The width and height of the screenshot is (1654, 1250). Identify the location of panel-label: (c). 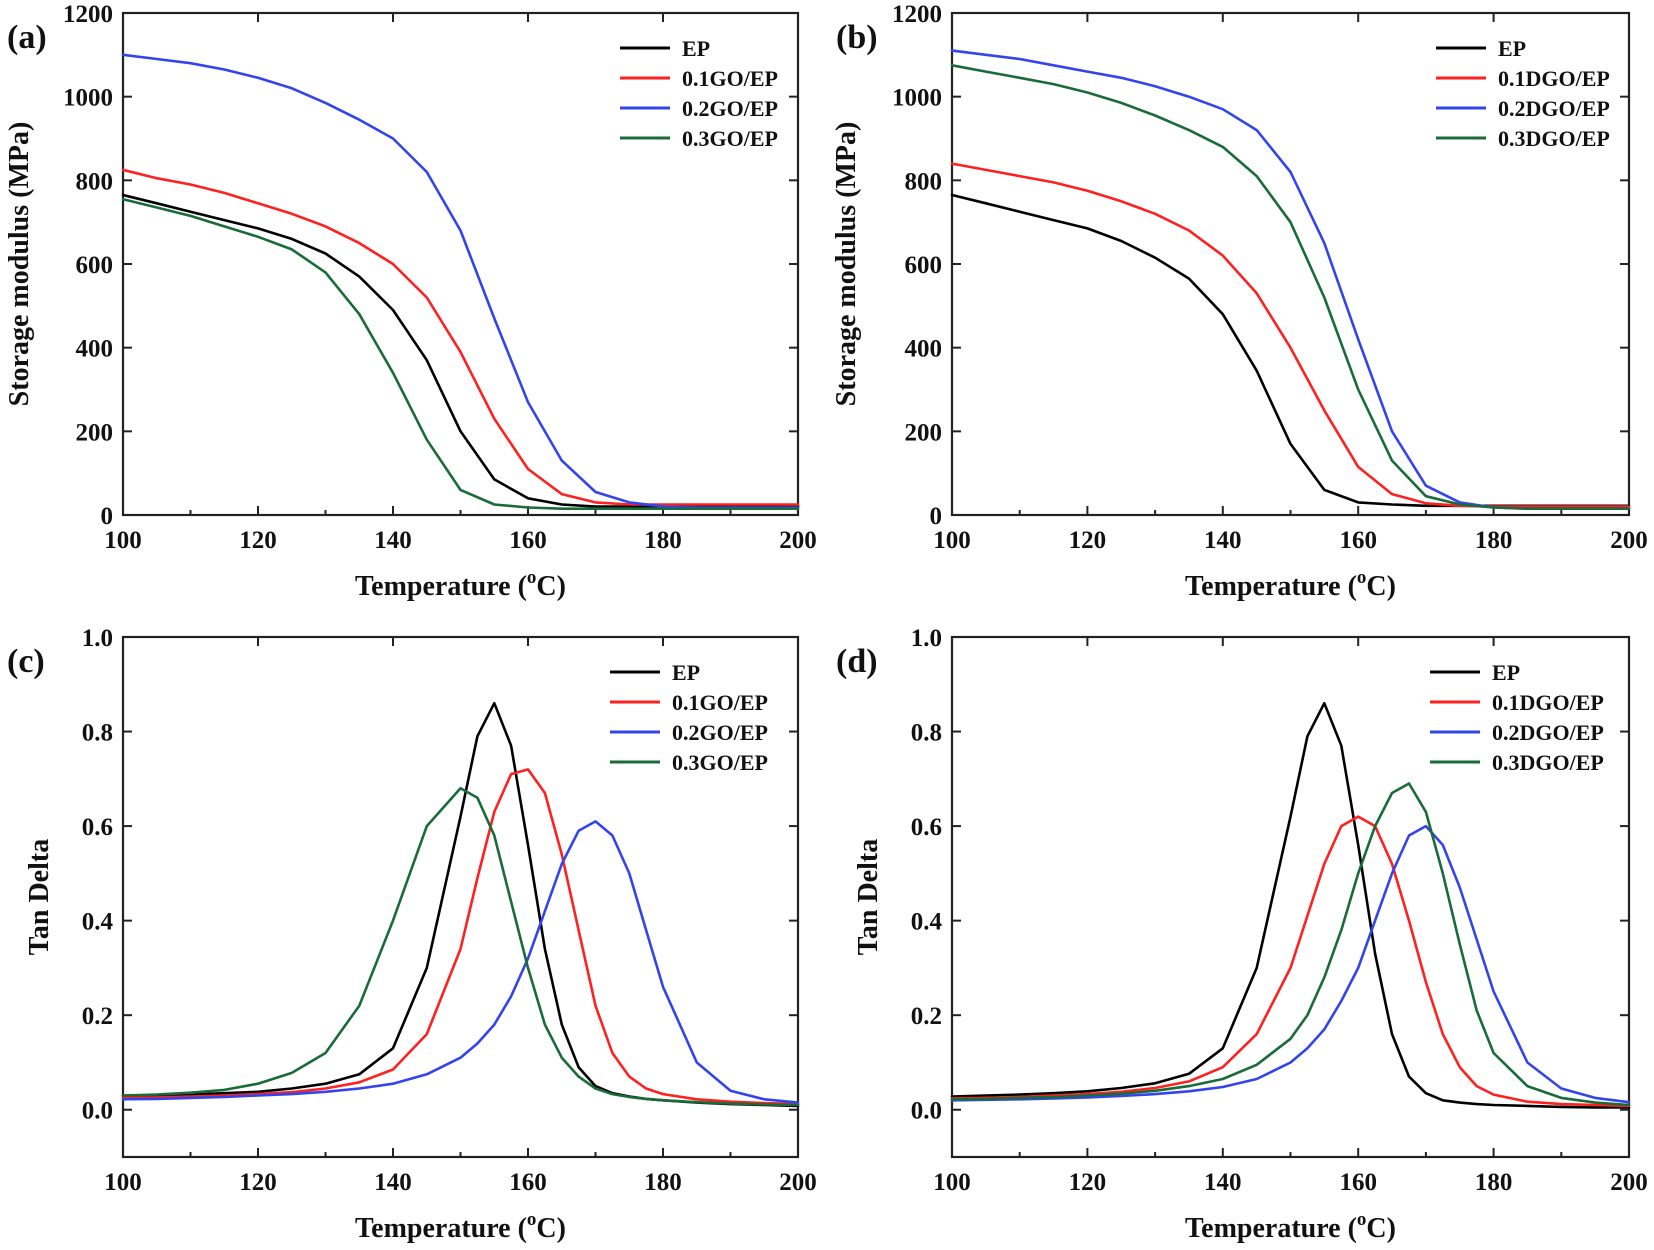
(26, 661).